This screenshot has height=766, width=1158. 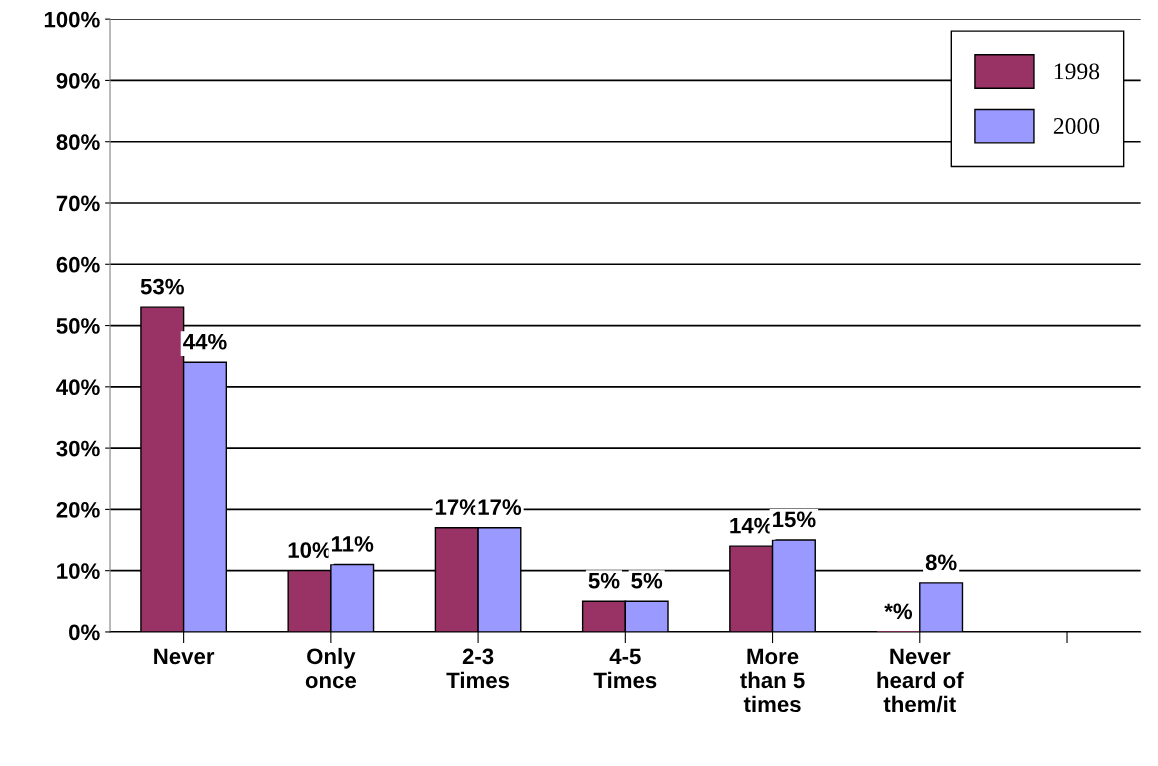 What do you see at coordinates (78, 264) in the screenshot?
I see `y-tick-label: 60%` at bounding box center [78, 264].